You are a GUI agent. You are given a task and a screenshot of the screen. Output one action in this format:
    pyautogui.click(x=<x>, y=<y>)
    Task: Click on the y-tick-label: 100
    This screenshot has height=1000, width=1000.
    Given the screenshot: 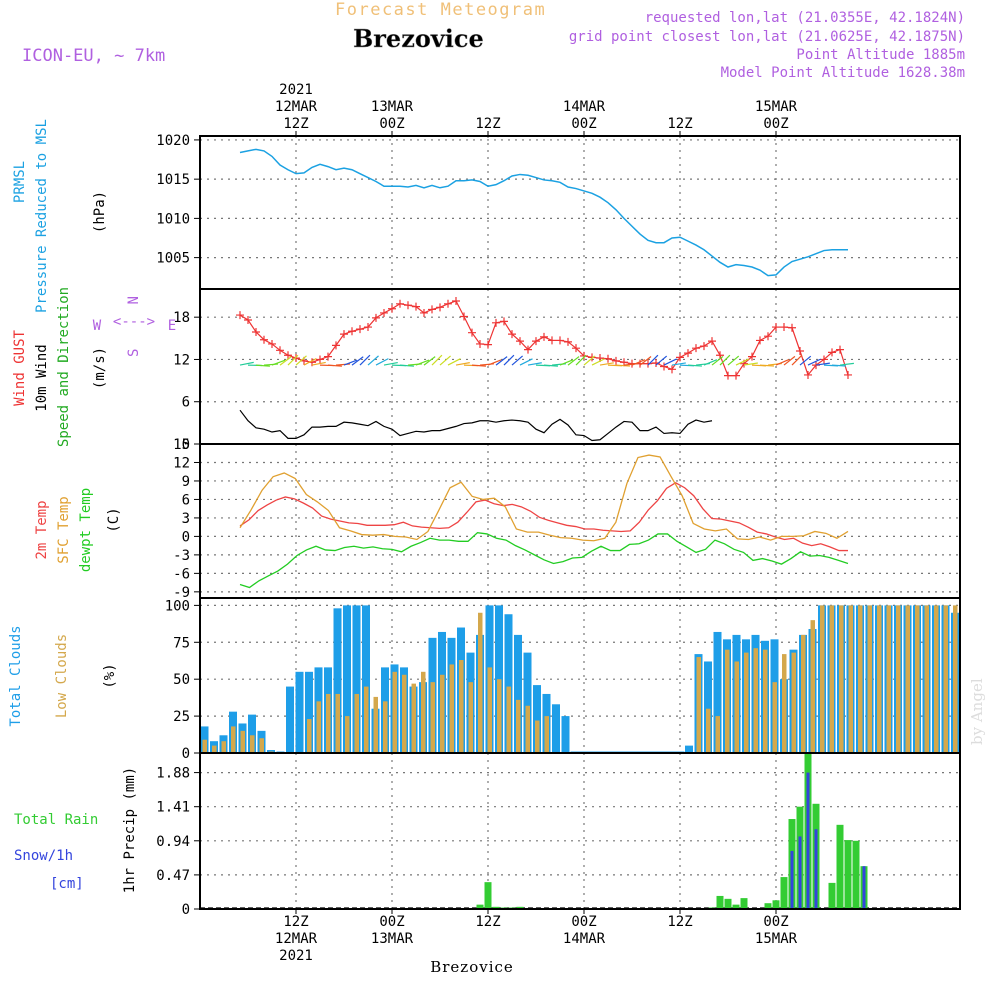 What is the action you would take?
    pyautogui.click(x=177, y=606)
    